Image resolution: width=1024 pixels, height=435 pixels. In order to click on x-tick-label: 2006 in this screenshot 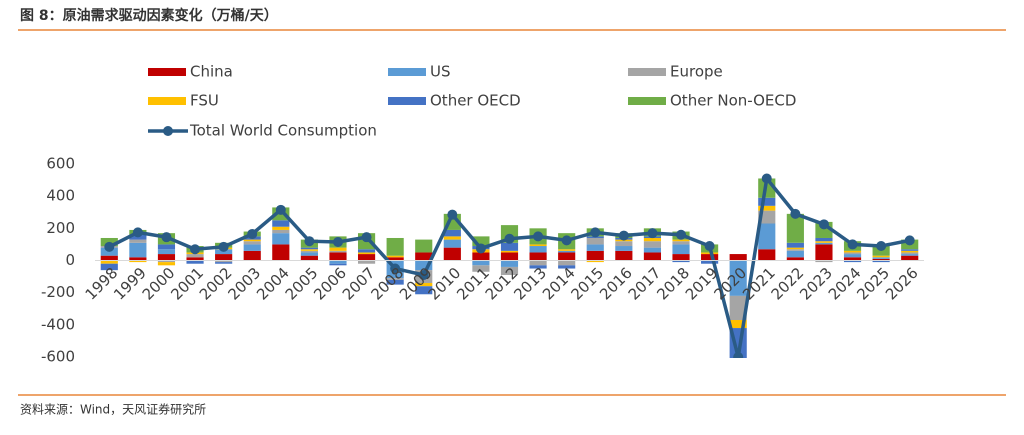, I will do `click(330, 284)`.